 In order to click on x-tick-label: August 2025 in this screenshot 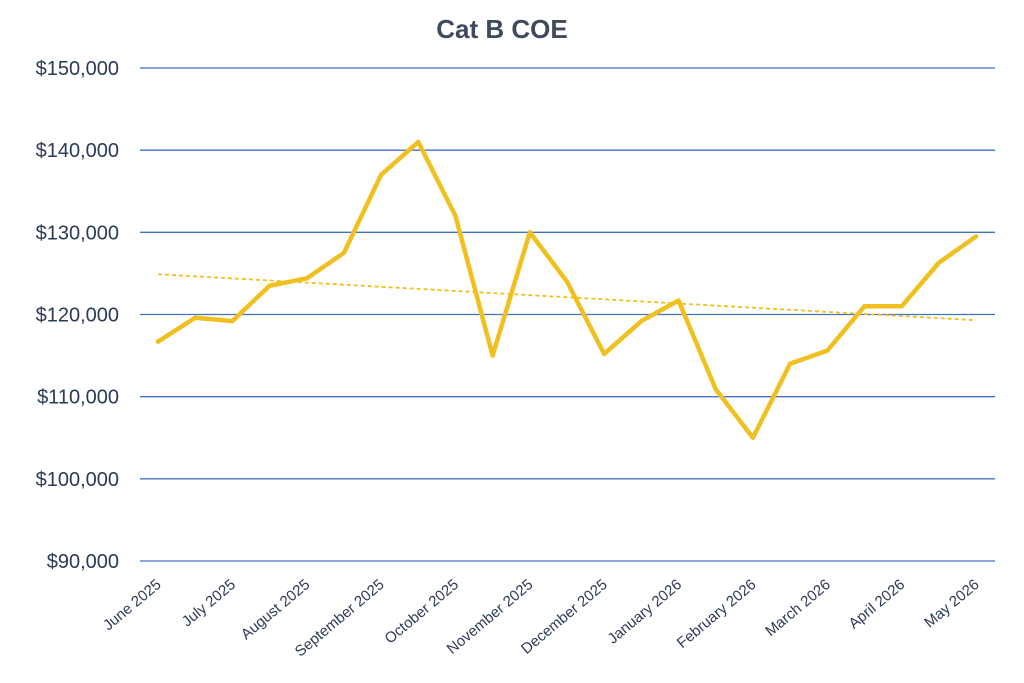, I will do `click(275, 609)`.